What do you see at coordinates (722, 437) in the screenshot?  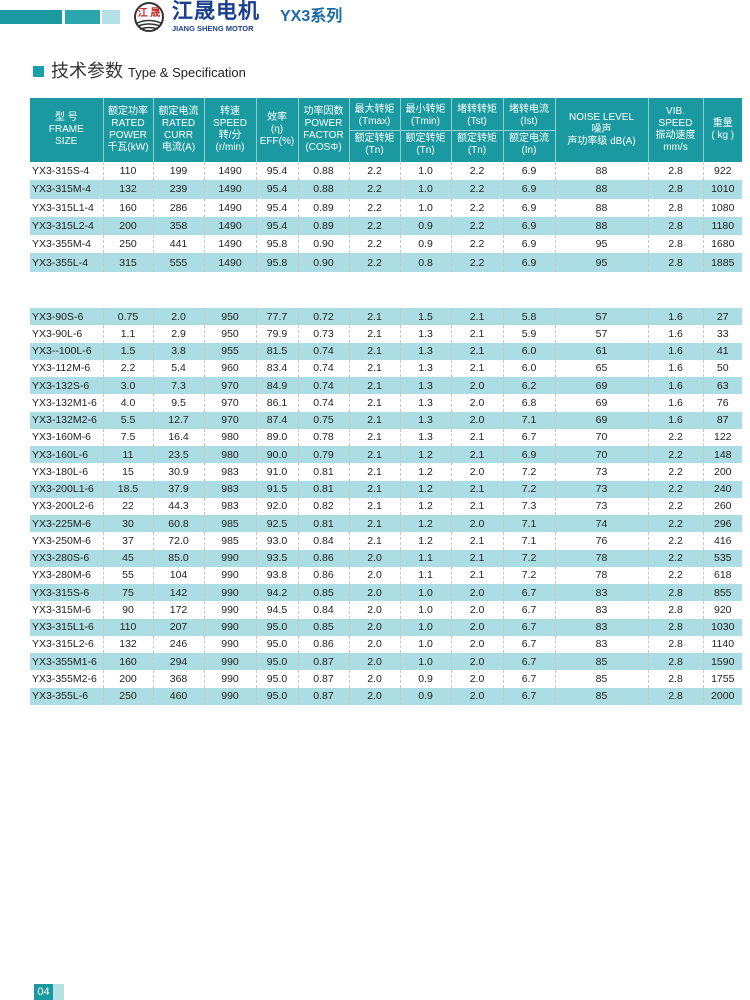 I see `value-cell: 122` at bounding box center [722, 437].